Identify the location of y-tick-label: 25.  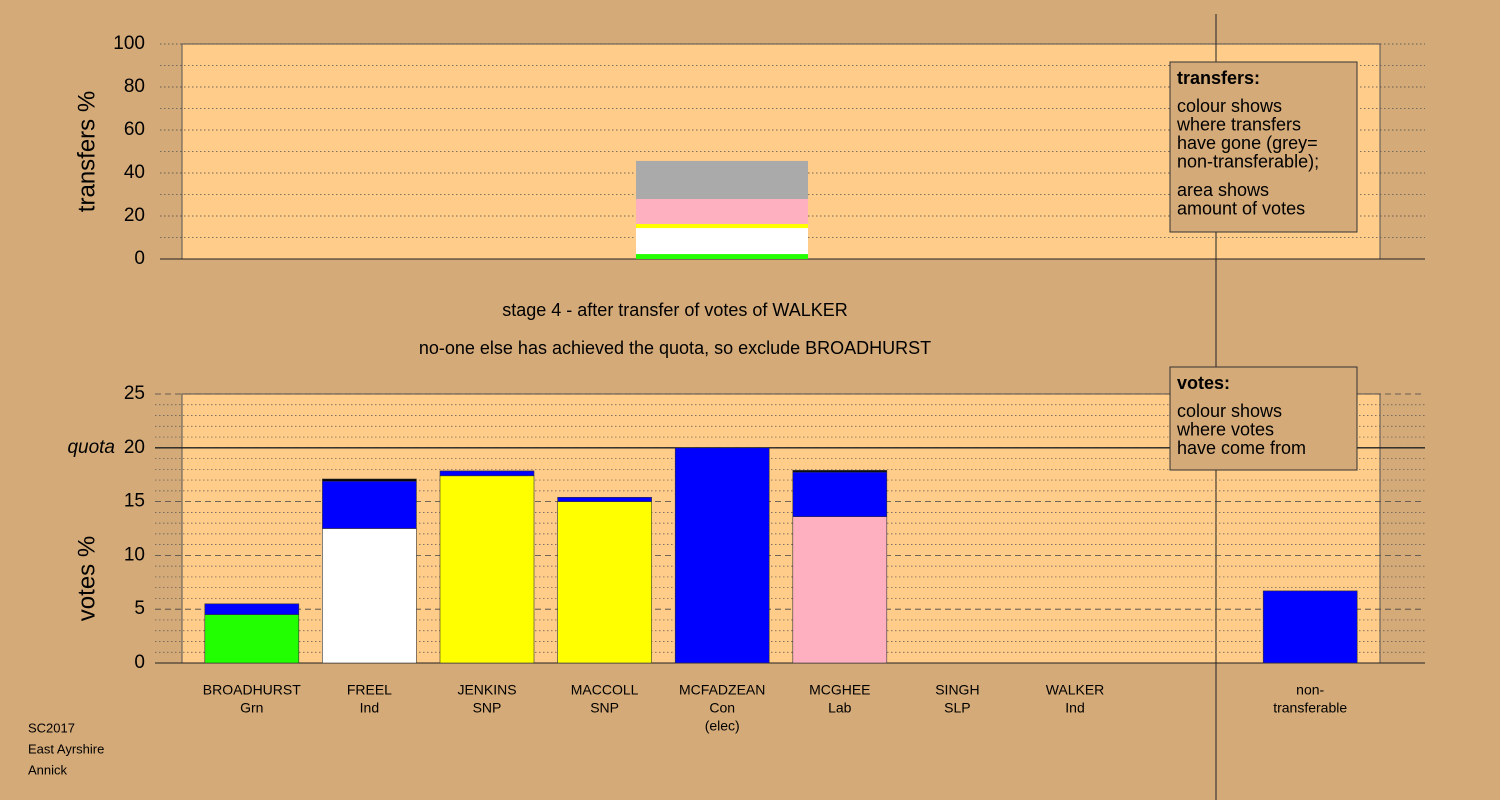
(134, 393).